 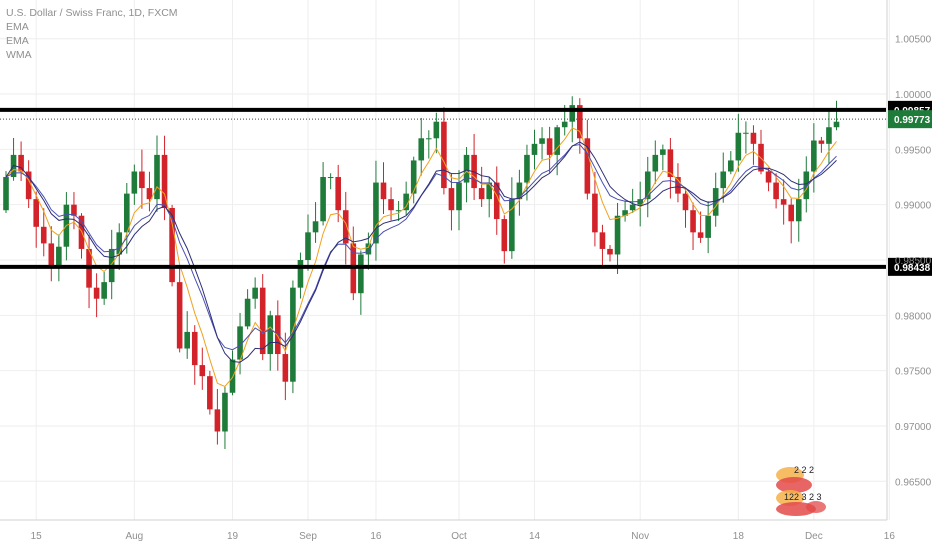 I want to click on x-tick-label: 19, so click(x=233, y=536).